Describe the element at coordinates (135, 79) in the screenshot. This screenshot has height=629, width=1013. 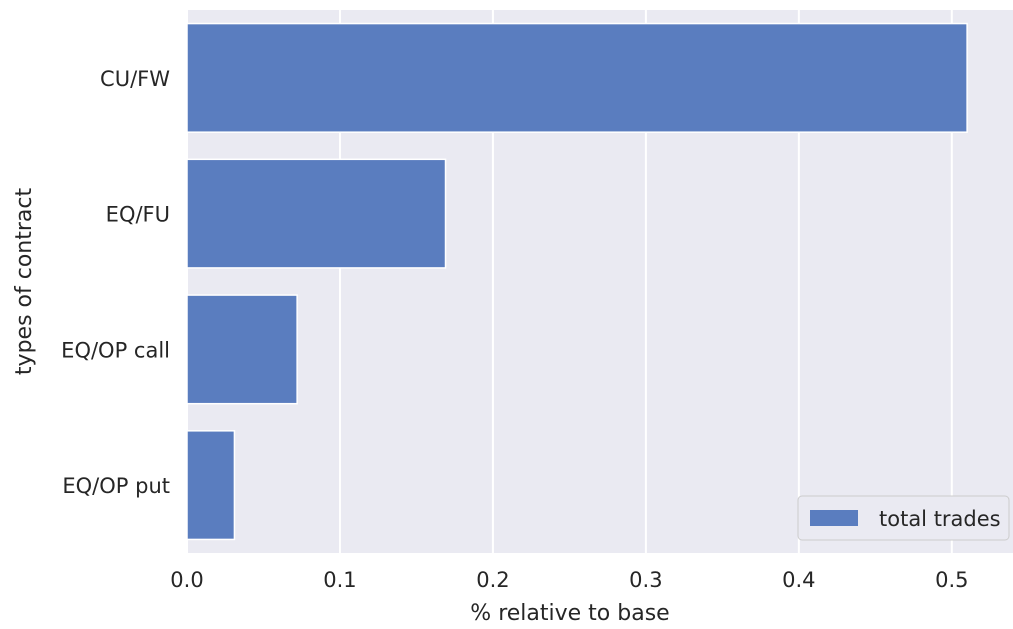
I see `y-tick-label: CU/FW` at that location.